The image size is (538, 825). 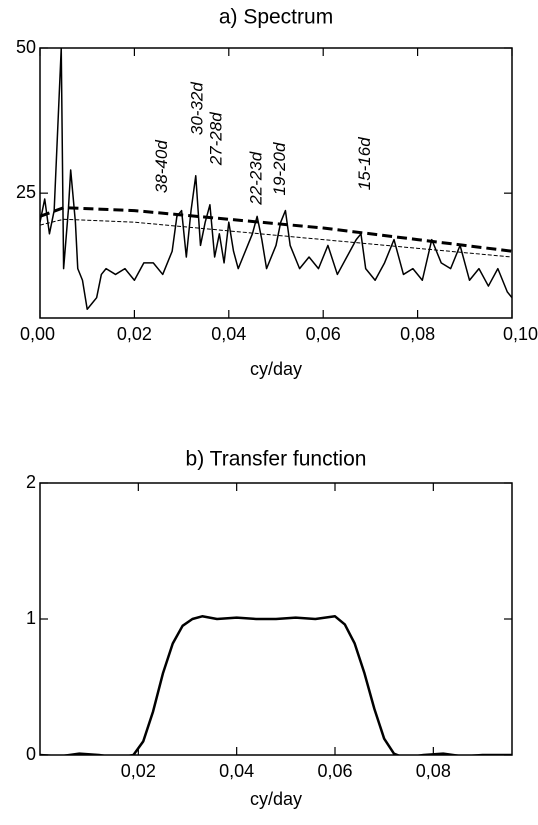 What do you see at coordinates (279, 168) in the screenshot?
I see `annotation: 19-20d` at bounding box center [279, 168].